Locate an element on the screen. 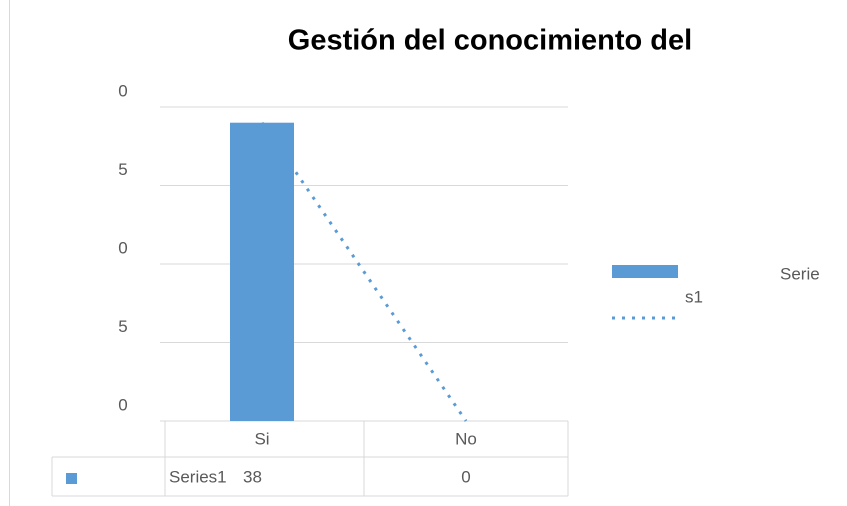  chart-title: Gestión del conocimiento del is located at coordinates (490, 41).